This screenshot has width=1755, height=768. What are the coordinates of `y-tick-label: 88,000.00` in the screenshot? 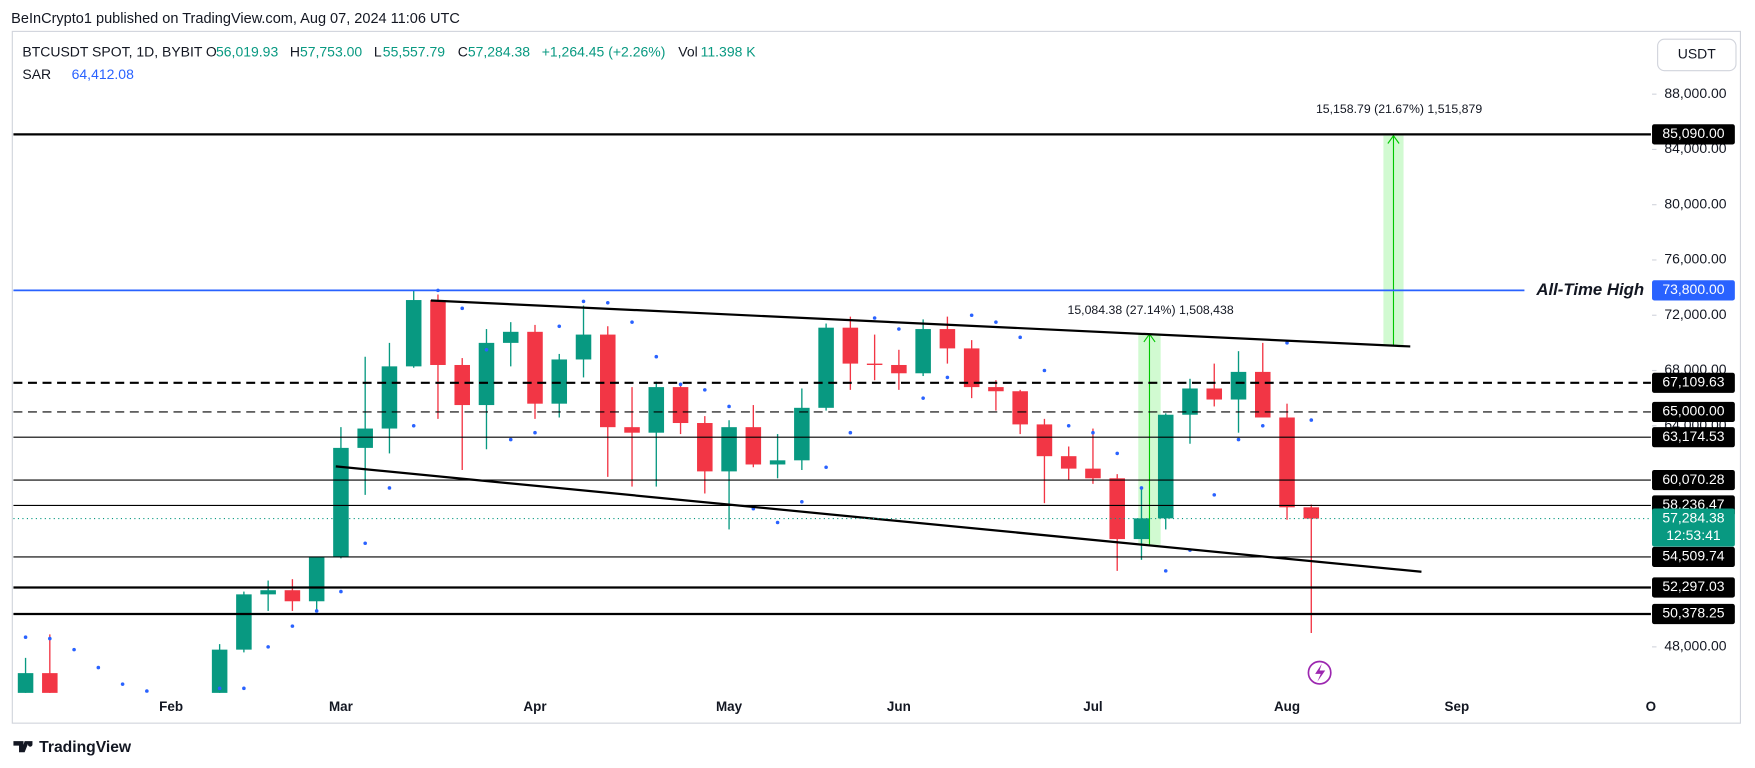 It's located at (1695, 93).